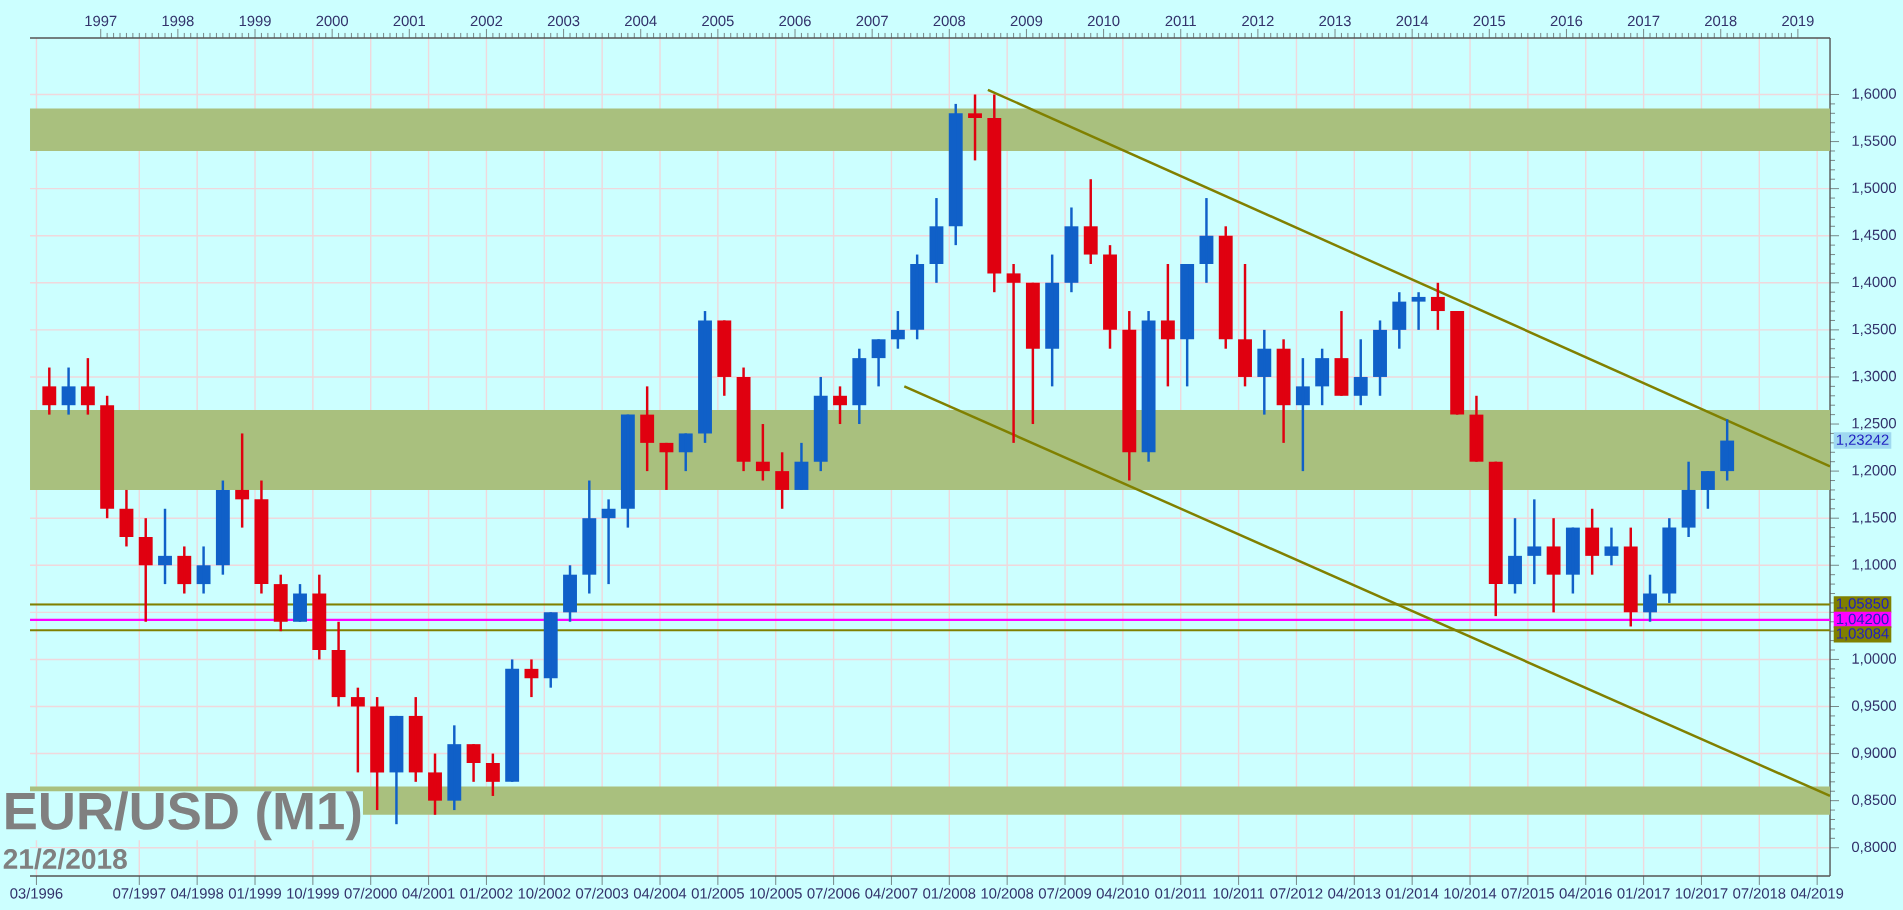 The width and height of the screenshot is (1903, 910). Describe the element at coordinates (1412, 893) in the screenshot. I see `x-tick-label: 01/2014` at that location.